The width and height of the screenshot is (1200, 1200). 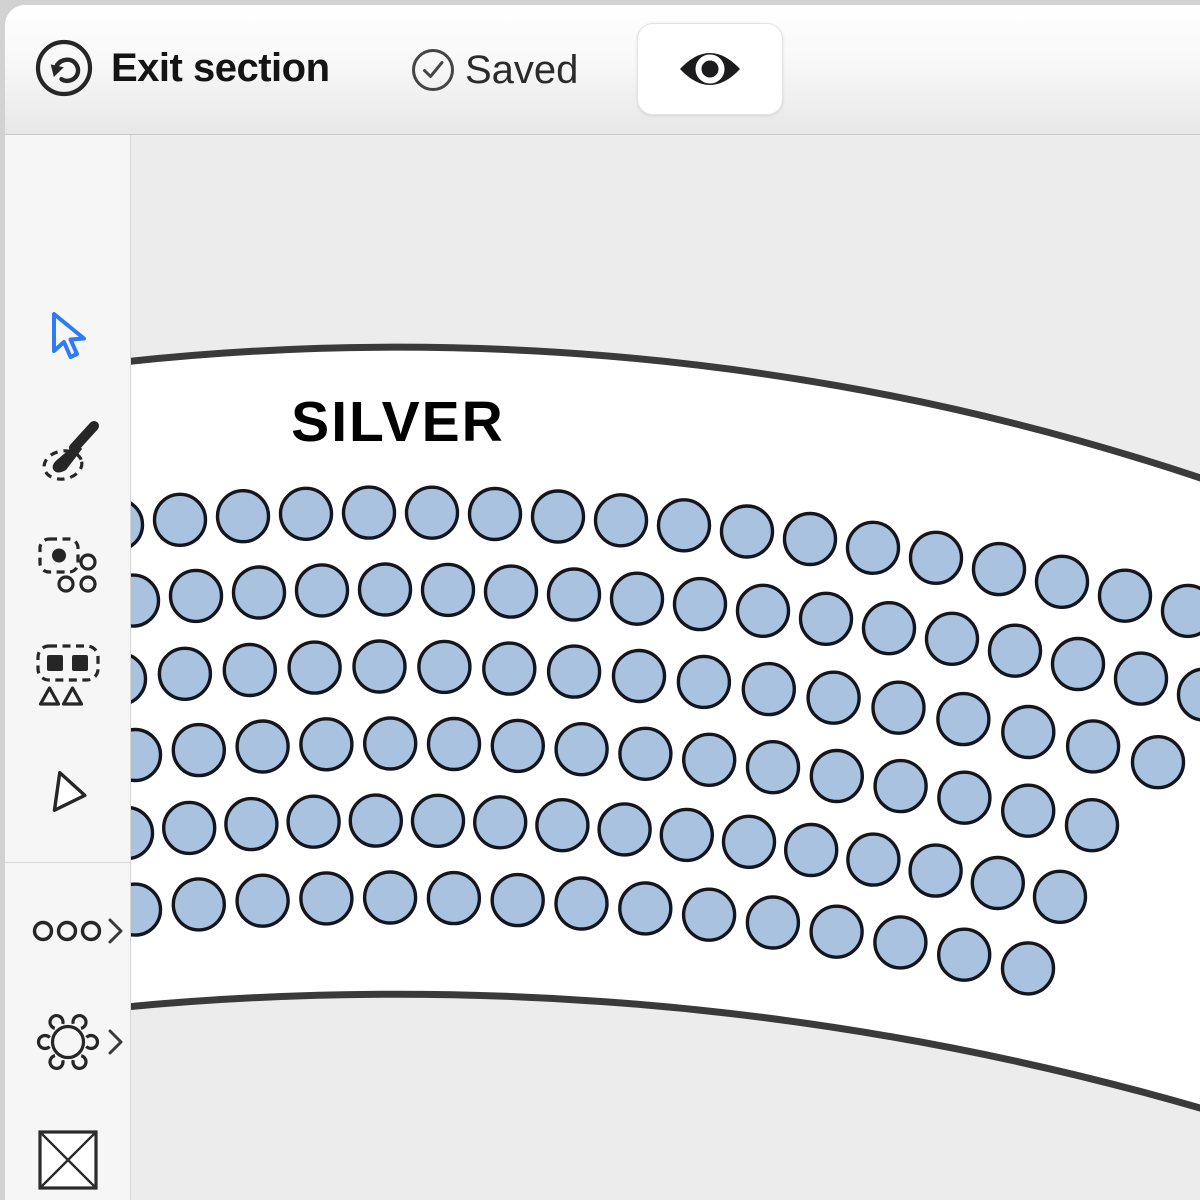 What do you see at coordinates (710, 69) in the screenshot?
I see `preview-button` at bounding box center [710, 69].